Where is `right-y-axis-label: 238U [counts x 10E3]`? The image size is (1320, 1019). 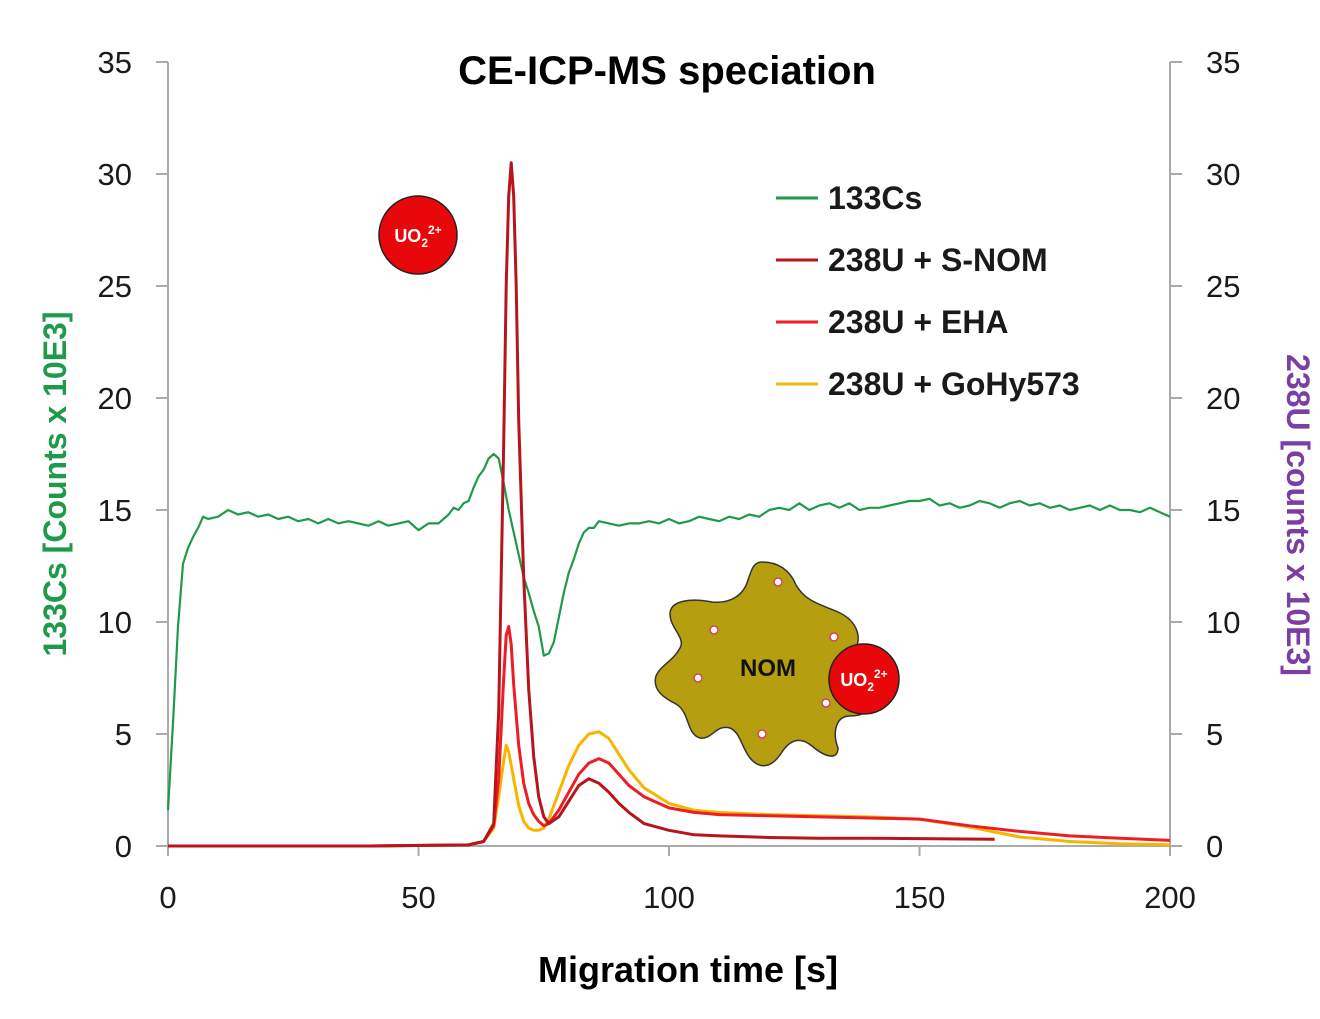 right-y-axis-label: 238U [counts x 10E3] is located at coordinates (1298, 515).